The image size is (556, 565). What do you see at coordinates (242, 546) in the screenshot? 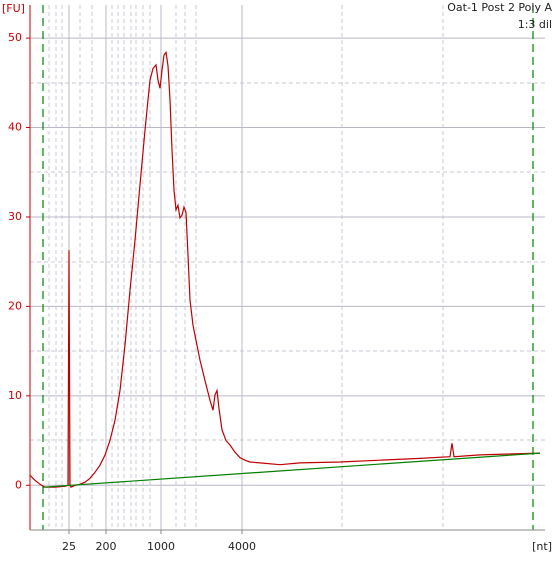
I see `x-tick-label: 4000` at bounding box center [242, 546].